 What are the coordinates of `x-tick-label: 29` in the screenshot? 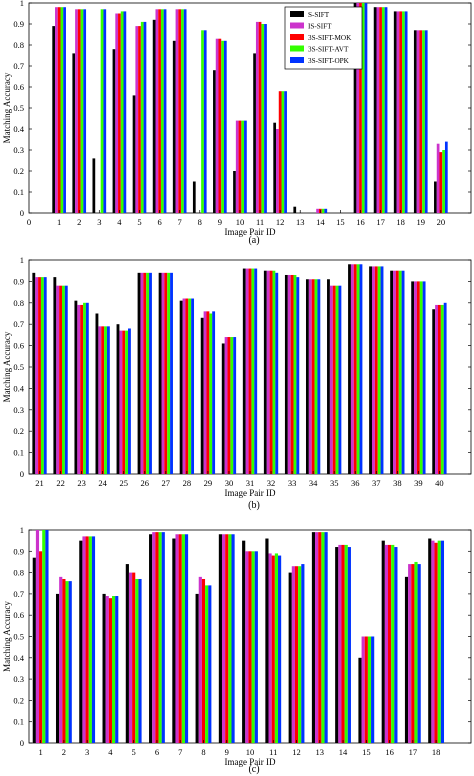 It's located at (208, 483).